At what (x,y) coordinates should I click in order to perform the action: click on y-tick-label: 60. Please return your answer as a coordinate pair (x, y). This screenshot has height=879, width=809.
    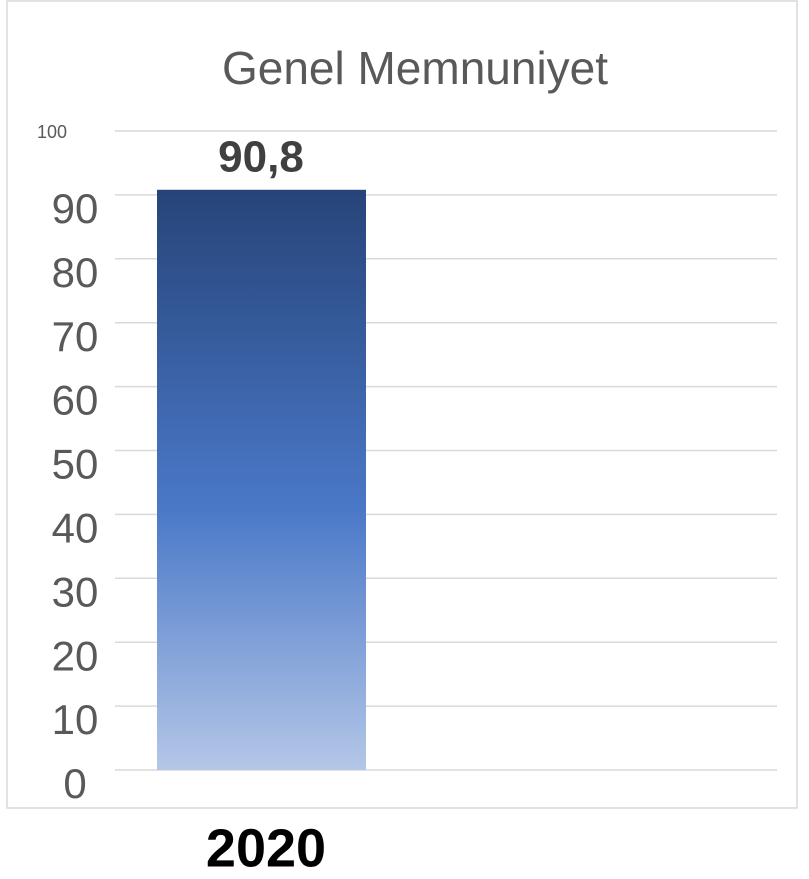
    Looking at the image, I should click on (75, 400).